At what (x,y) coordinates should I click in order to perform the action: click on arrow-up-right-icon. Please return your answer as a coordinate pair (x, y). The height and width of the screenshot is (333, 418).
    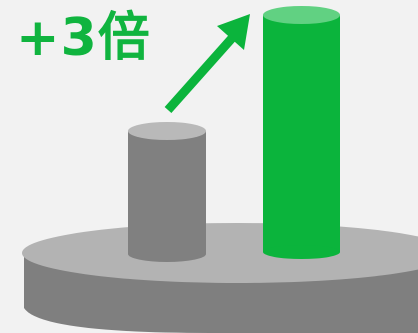
    Looking at the image, I should click on (207, 63).